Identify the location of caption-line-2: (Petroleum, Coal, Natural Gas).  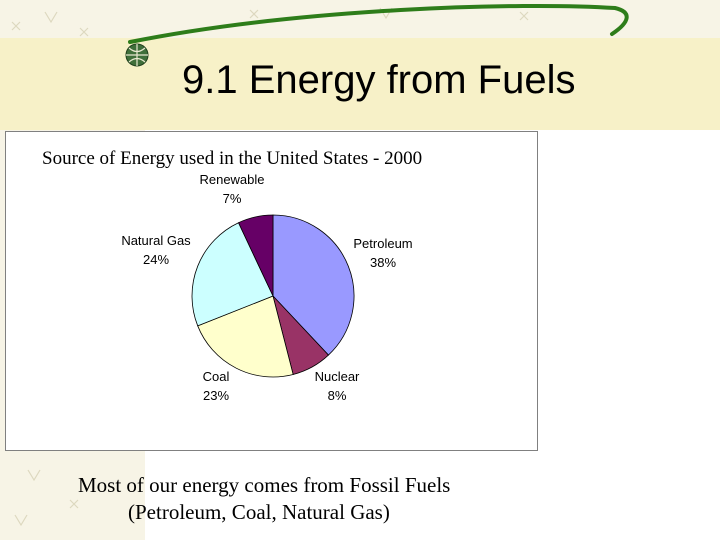
(259, 512).